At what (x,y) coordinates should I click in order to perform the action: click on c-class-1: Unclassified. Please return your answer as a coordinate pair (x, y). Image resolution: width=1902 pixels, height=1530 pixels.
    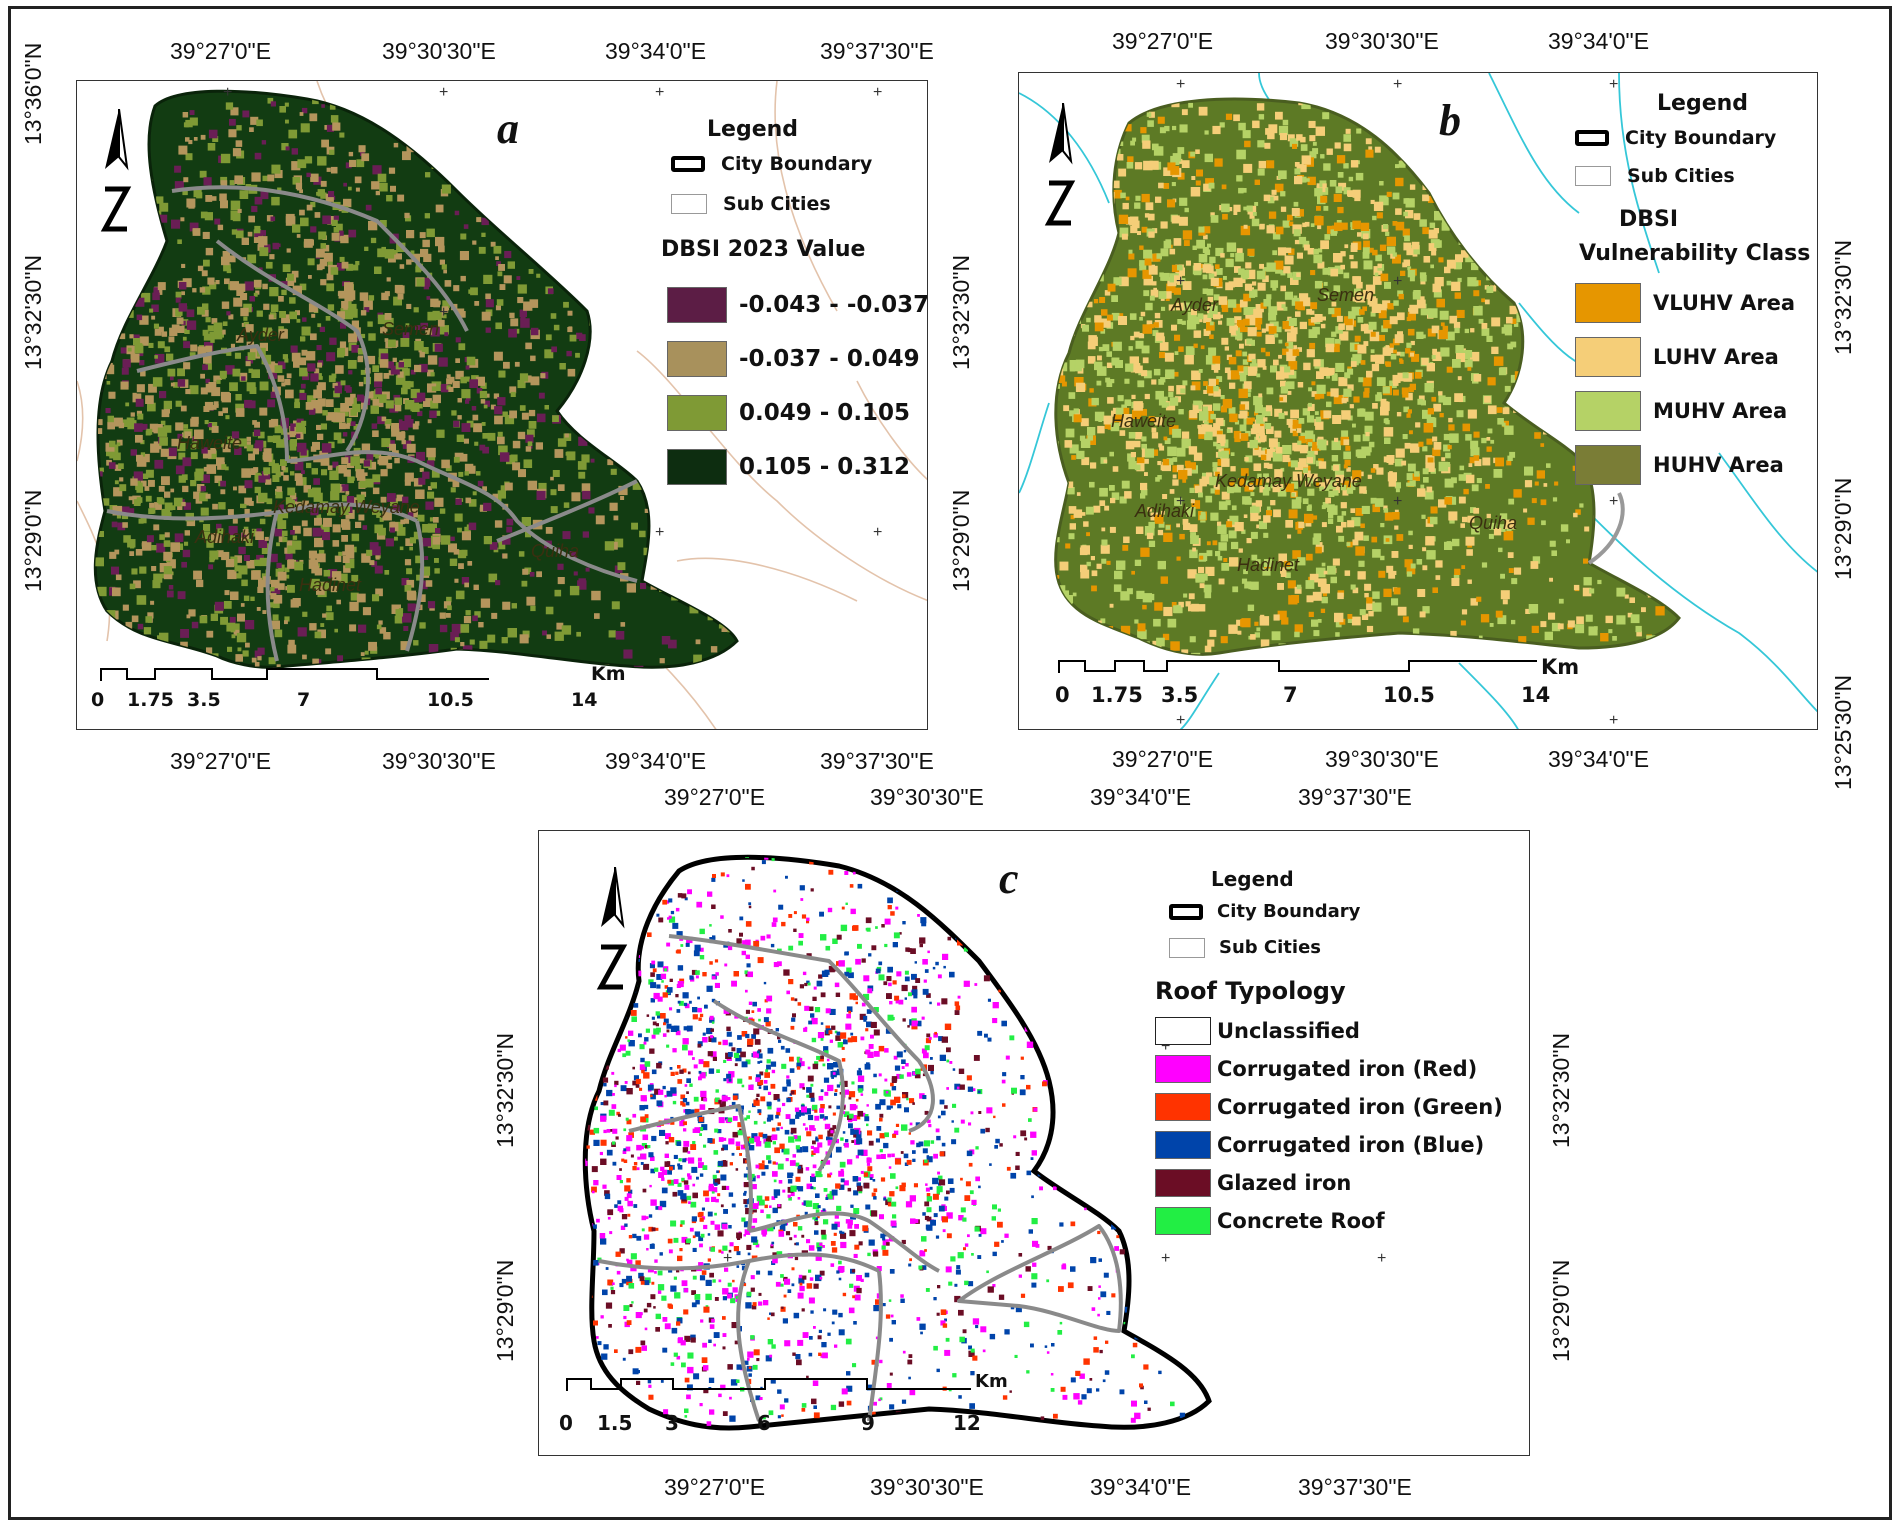
    Looking at the image, I should click on (1288, 1031).